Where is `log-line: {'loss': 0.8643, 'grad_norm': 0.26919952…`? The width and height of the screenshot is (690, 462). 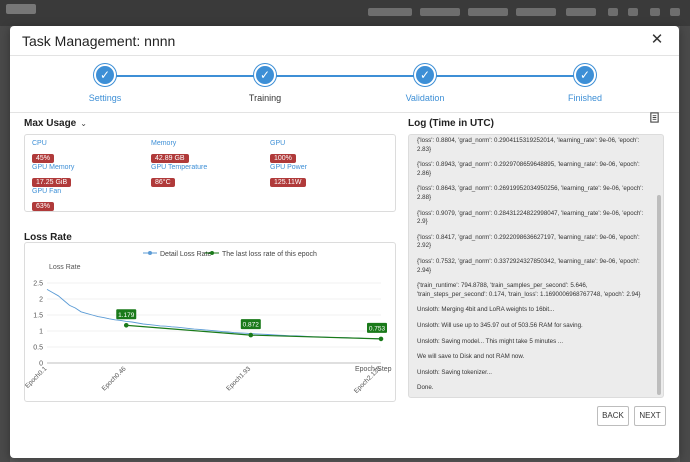
log-line: {'loss': 0.8643, 'grad_norm': 0.26919952… is located at coordinates (530, 193).